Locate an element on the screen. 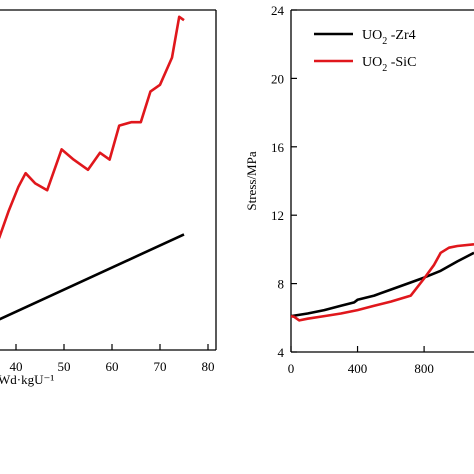 This screenshot has height=474, width=474. left-x-ticks: 40 50 60 70 80 is located at coordinates (112, 359).